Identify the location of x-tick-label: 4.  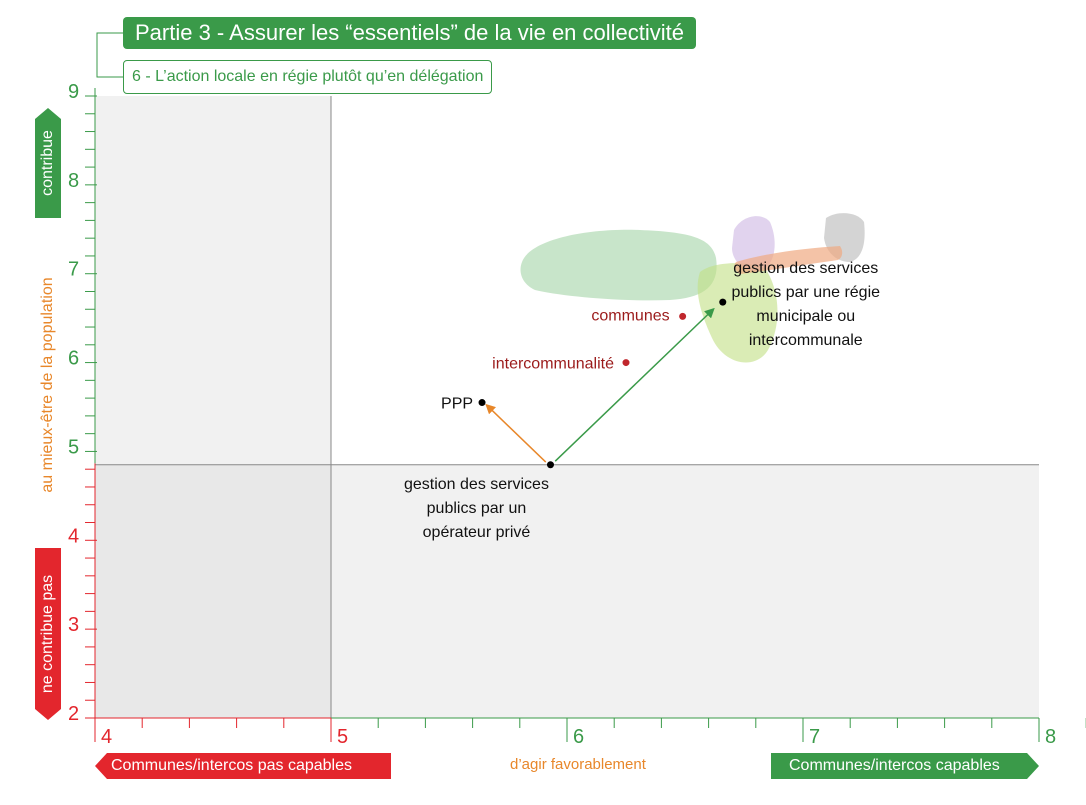
(106, 737).